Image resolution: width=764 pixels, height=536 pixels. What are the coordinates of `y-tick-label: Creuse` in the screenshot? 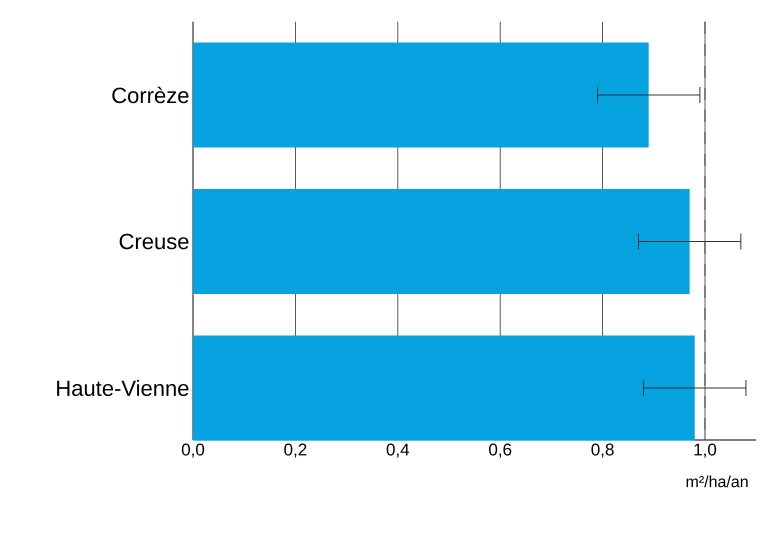 It's located at (154, 242).